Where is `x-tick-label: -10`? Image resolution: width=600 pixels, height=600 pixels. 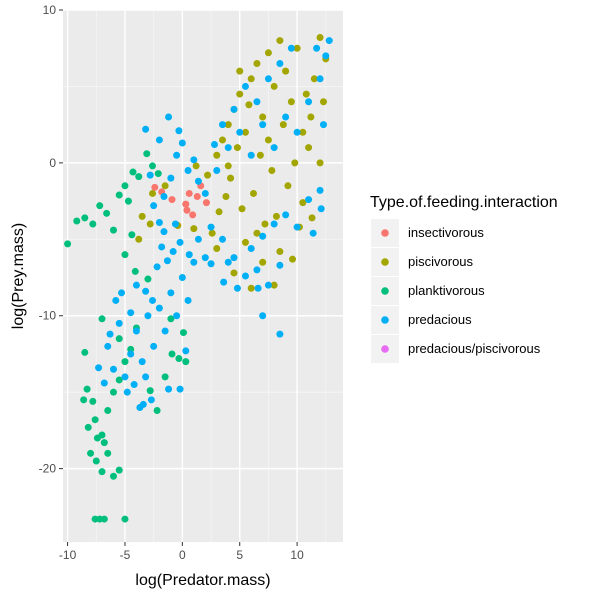 x-tick-label: -10 is located at coordinates (68, 555).